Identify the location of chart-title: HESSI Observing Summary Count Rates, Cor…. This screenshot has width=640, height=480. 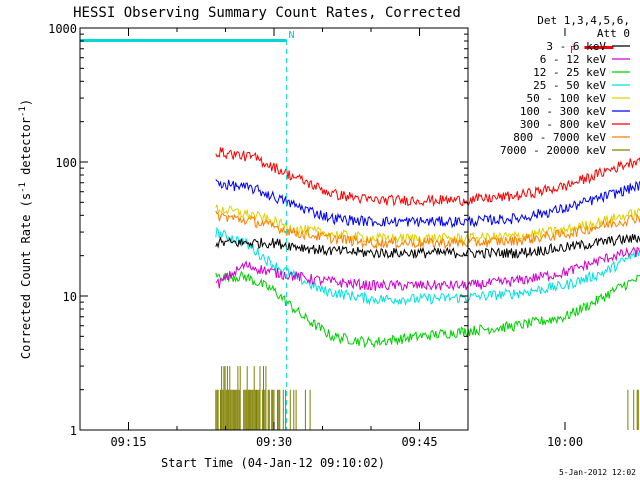
(267, 13).